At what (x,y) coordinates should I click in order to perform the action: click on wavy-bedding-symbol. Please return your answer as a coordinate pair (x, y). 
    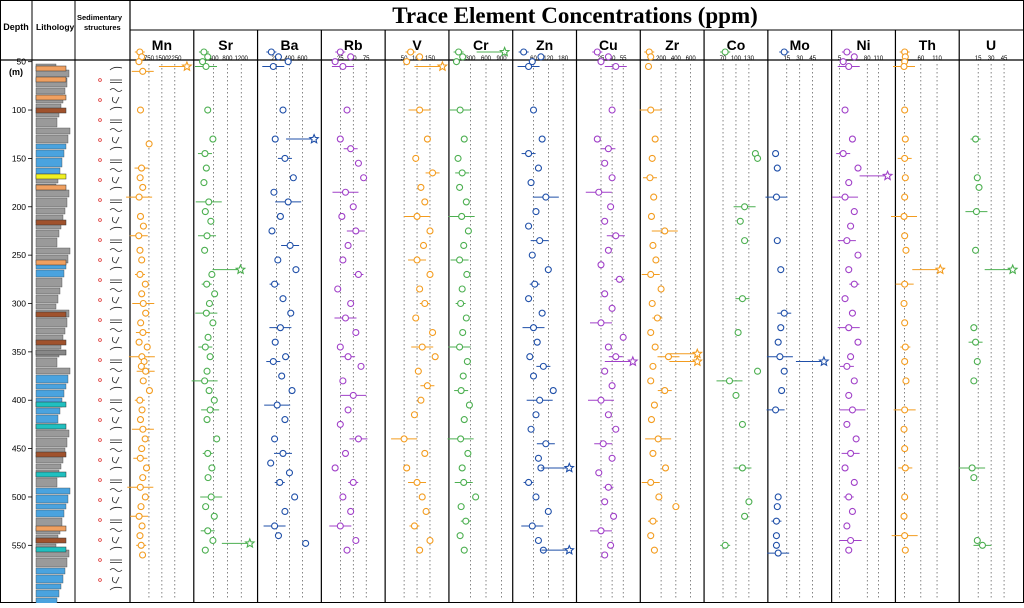
    Looking at the image, I should click on (116, 570).